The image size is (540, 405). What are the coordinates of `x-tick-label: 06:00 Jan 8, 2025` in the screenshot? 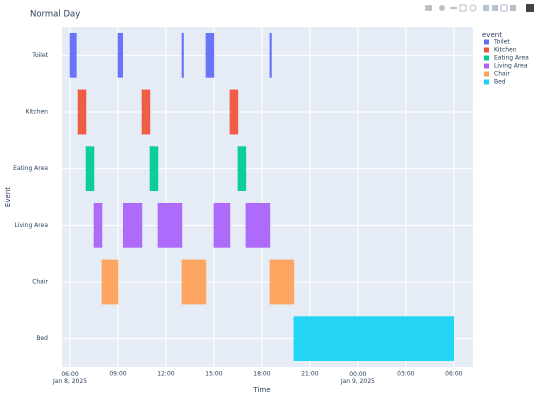 It's located at (69, 378).